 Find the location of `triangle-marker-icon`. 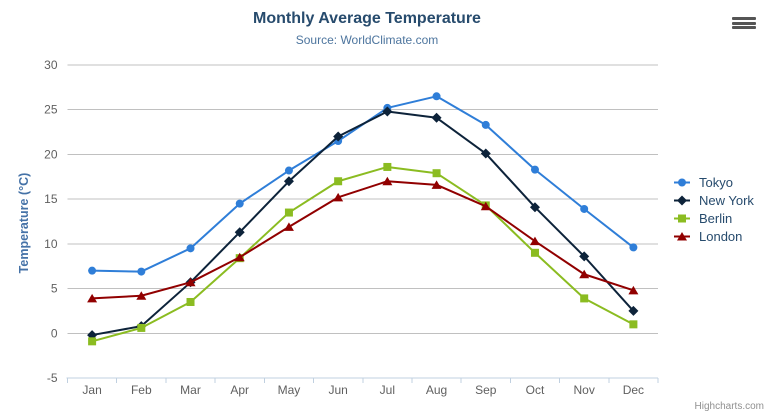

triangle-marker-icon is located at coordinates (682, 236).